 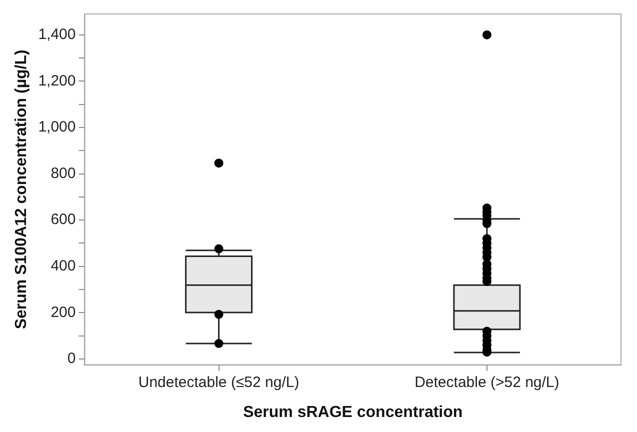 What do you see at coordinates (57, 34) in the screenshot?
I see `y-tick-label: 1,400` at bounding box center [57, 34].